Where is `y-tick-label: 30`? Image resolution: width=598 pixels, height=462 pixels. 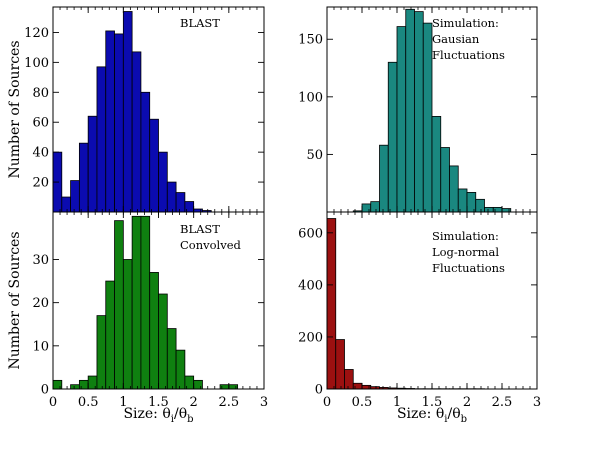
y-tick-label: 30 is located at coordinates (40, 260).